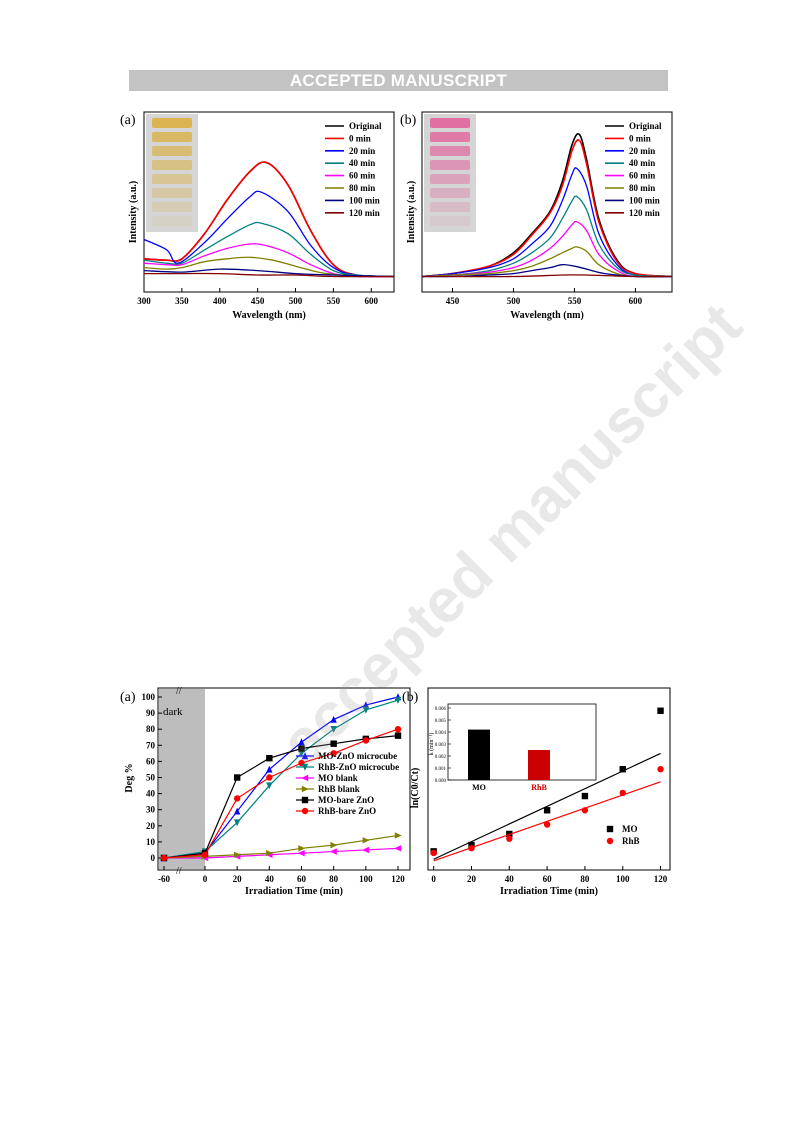 This screenshot has width=793, height=1121. I want to click on legend-label: Original, so click(645, 126).